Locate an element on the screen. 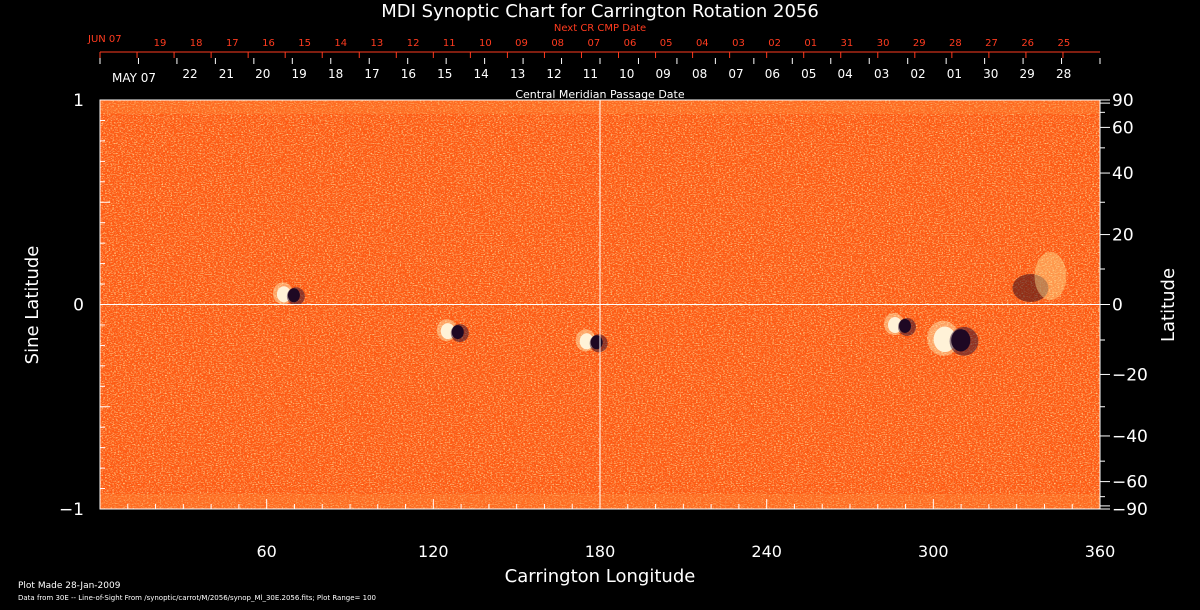  cmp-day: 10 is located at coordinates (626, 74).